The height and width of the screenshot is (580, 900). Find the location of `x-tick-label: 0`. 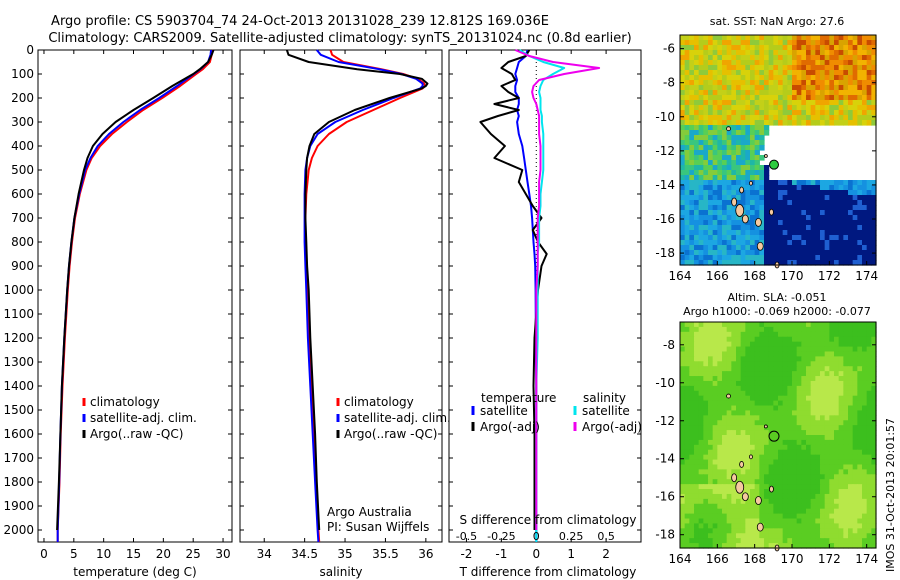

x-tick-label: 0 is located at coordinates (536, 554).